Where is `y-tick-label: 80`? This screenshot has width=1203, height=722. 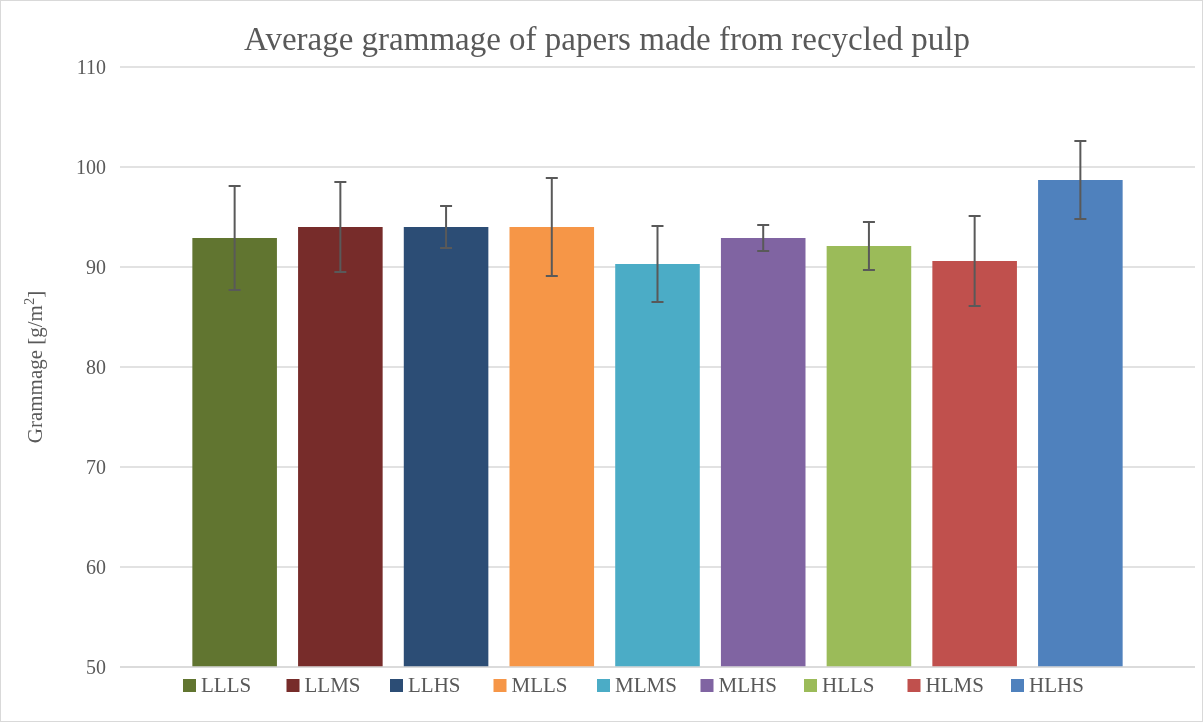 y-tick-label: 80 is located at coordinates (96, 367).